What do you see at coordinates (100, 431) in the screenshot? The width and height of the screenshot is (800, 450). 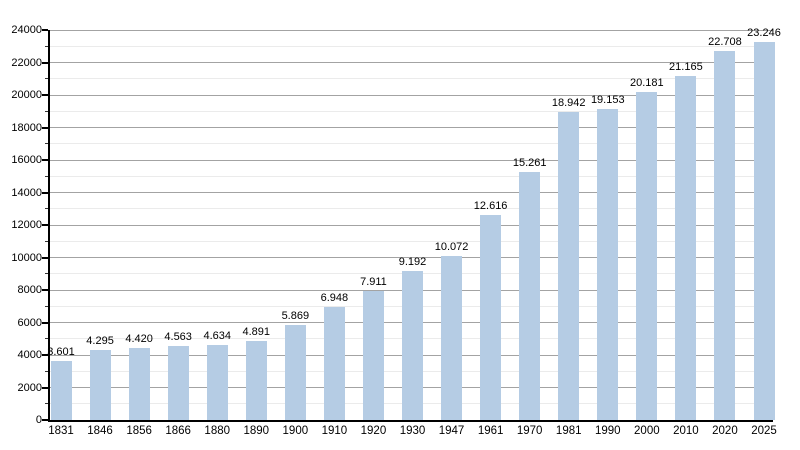 I see `x-tick-label: 1846` at bounding box center [100, 431].